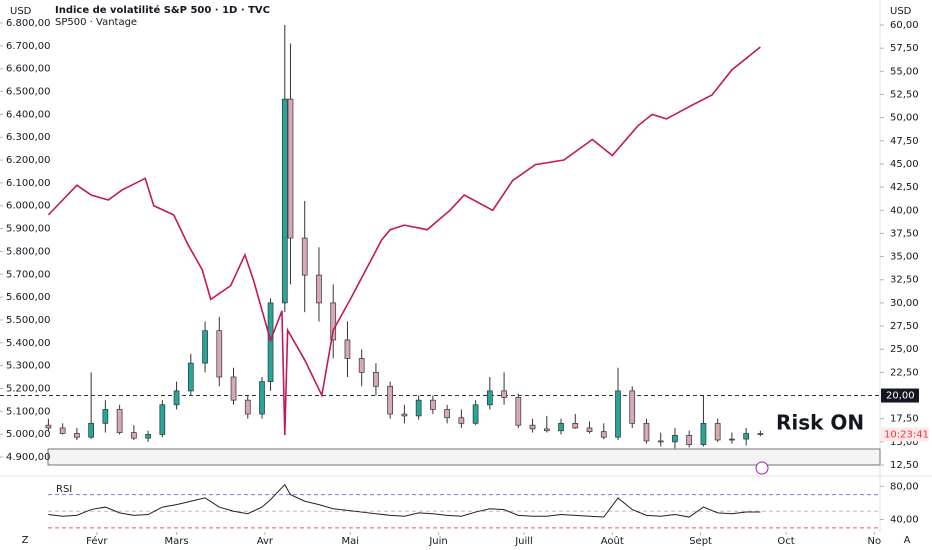 This screenshot has height=550, width=932. What do you see at coordinates (904, 94) in the screenshot?
I see `y2-tick-label: 52,50` at bounding box center [904, 94].